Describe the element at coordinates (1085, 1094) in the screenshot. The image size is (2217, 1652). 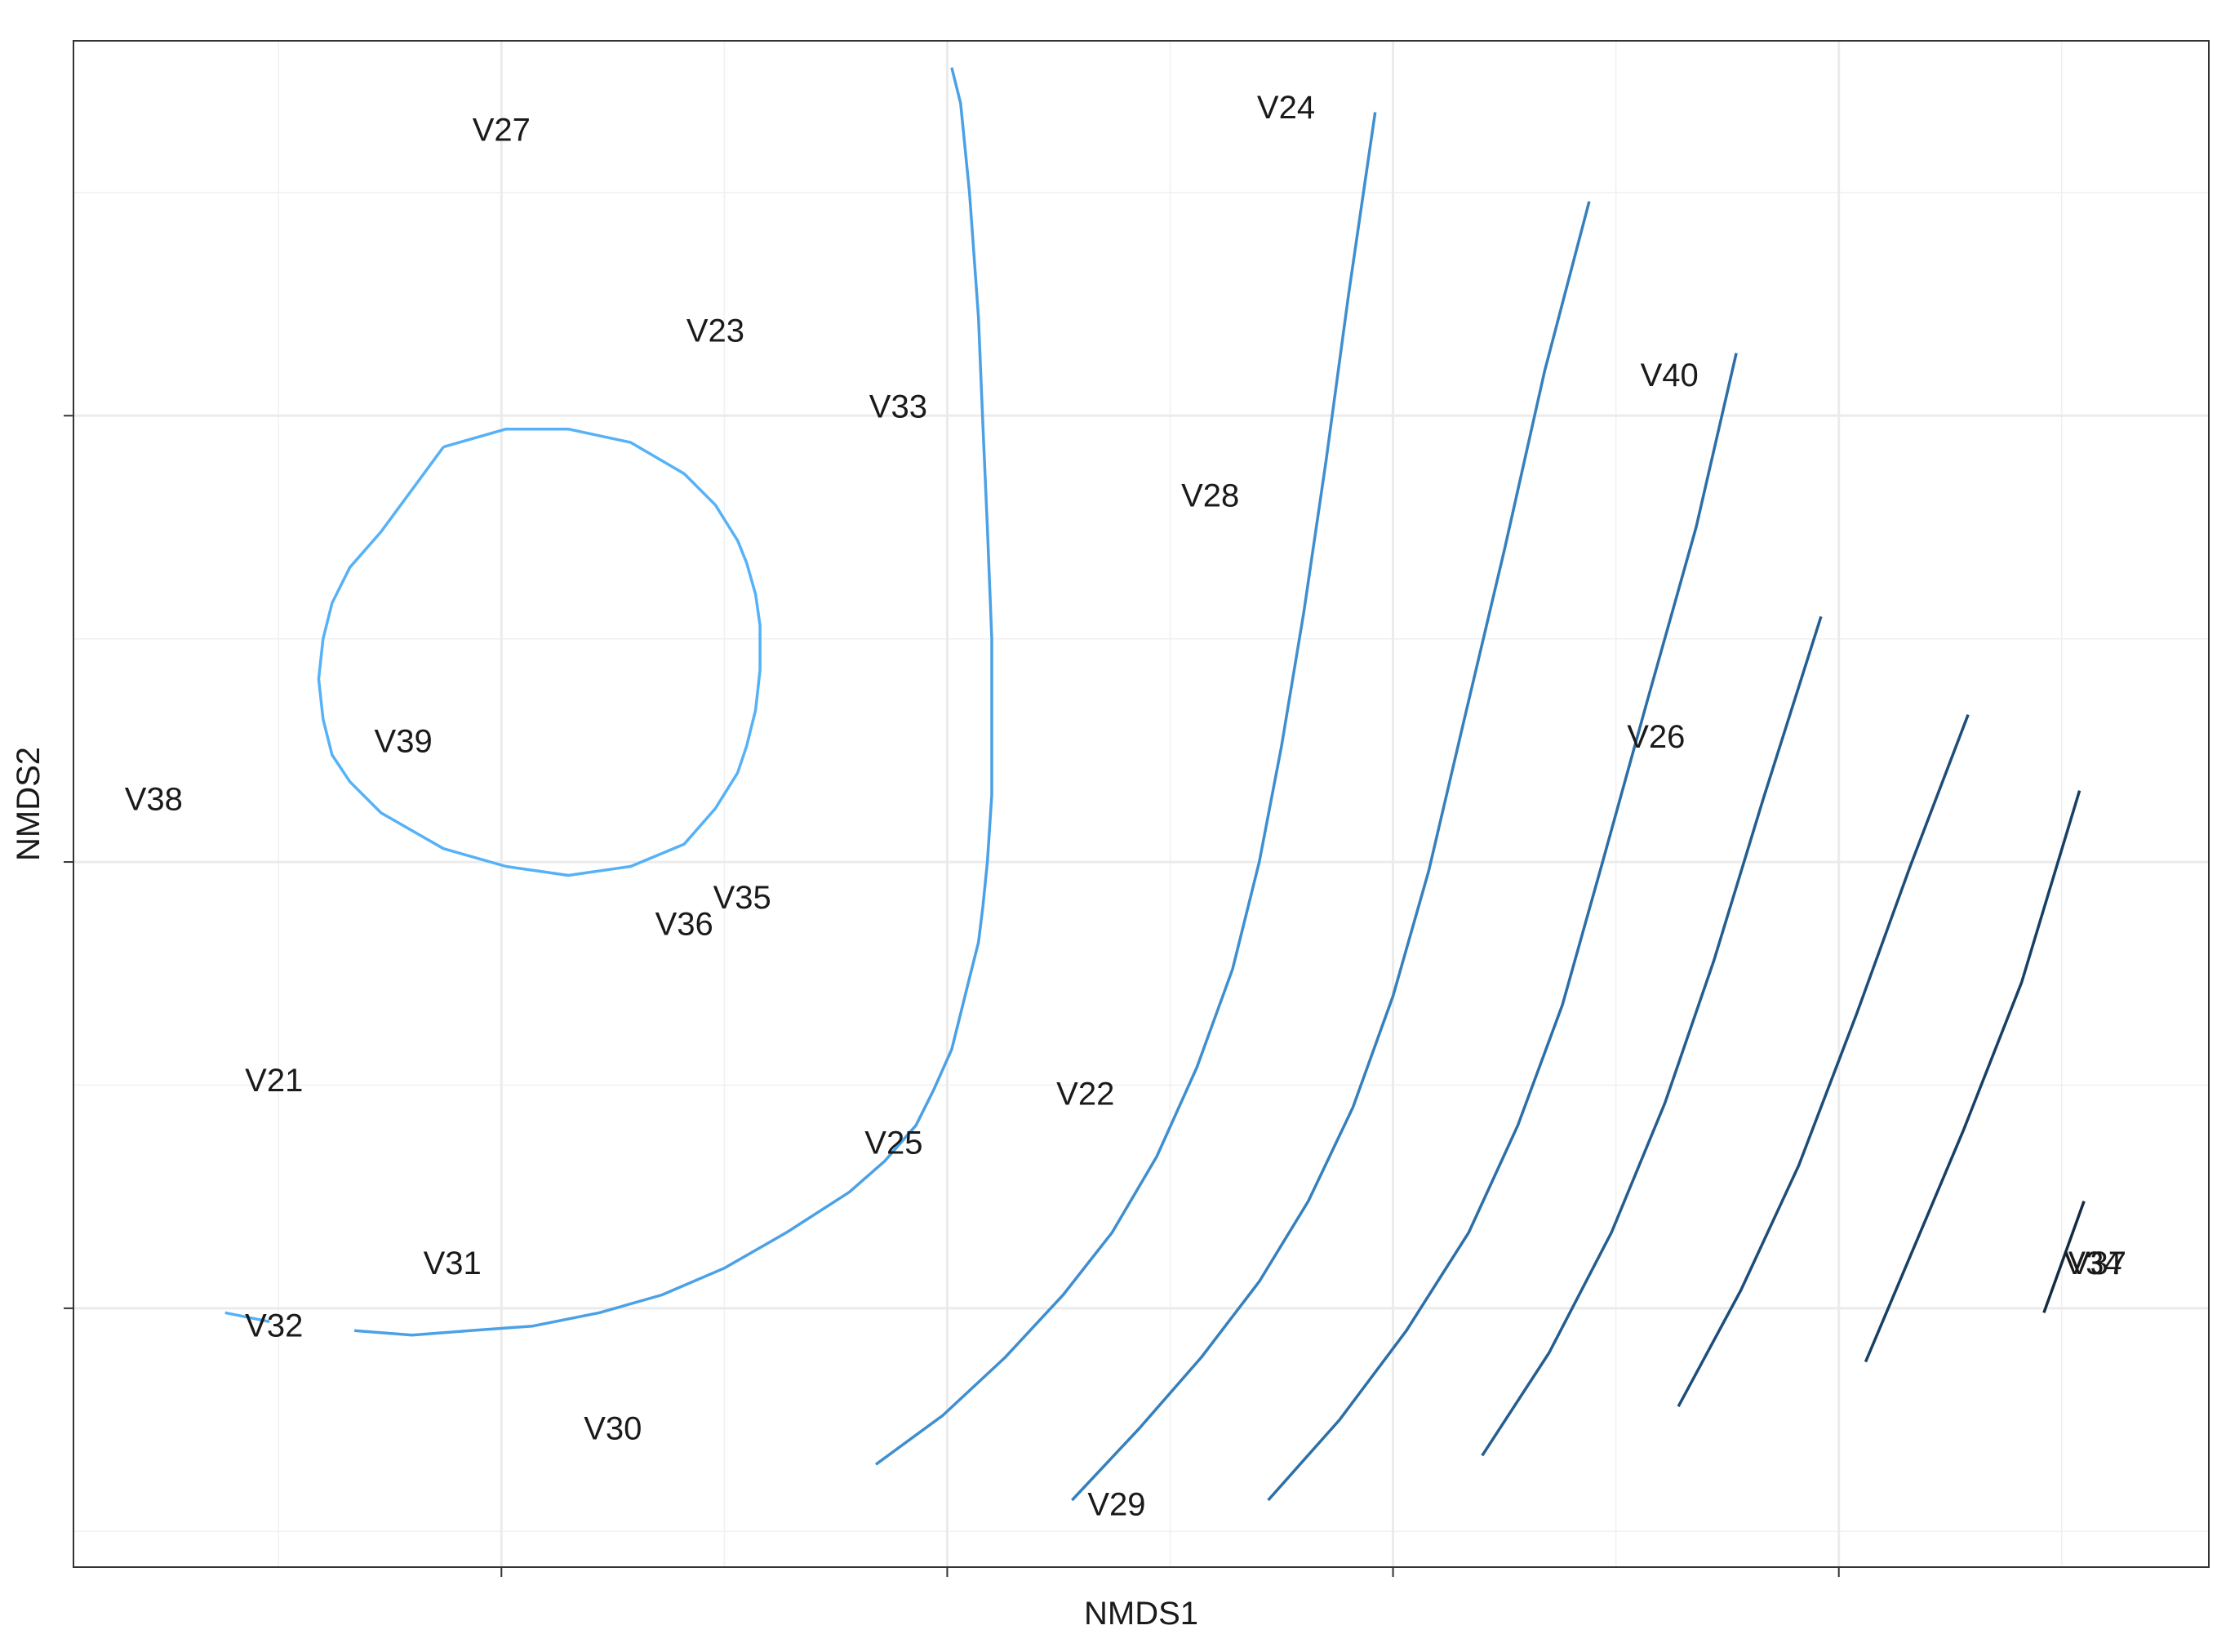
I see `site-label-v22: V22` at that location.